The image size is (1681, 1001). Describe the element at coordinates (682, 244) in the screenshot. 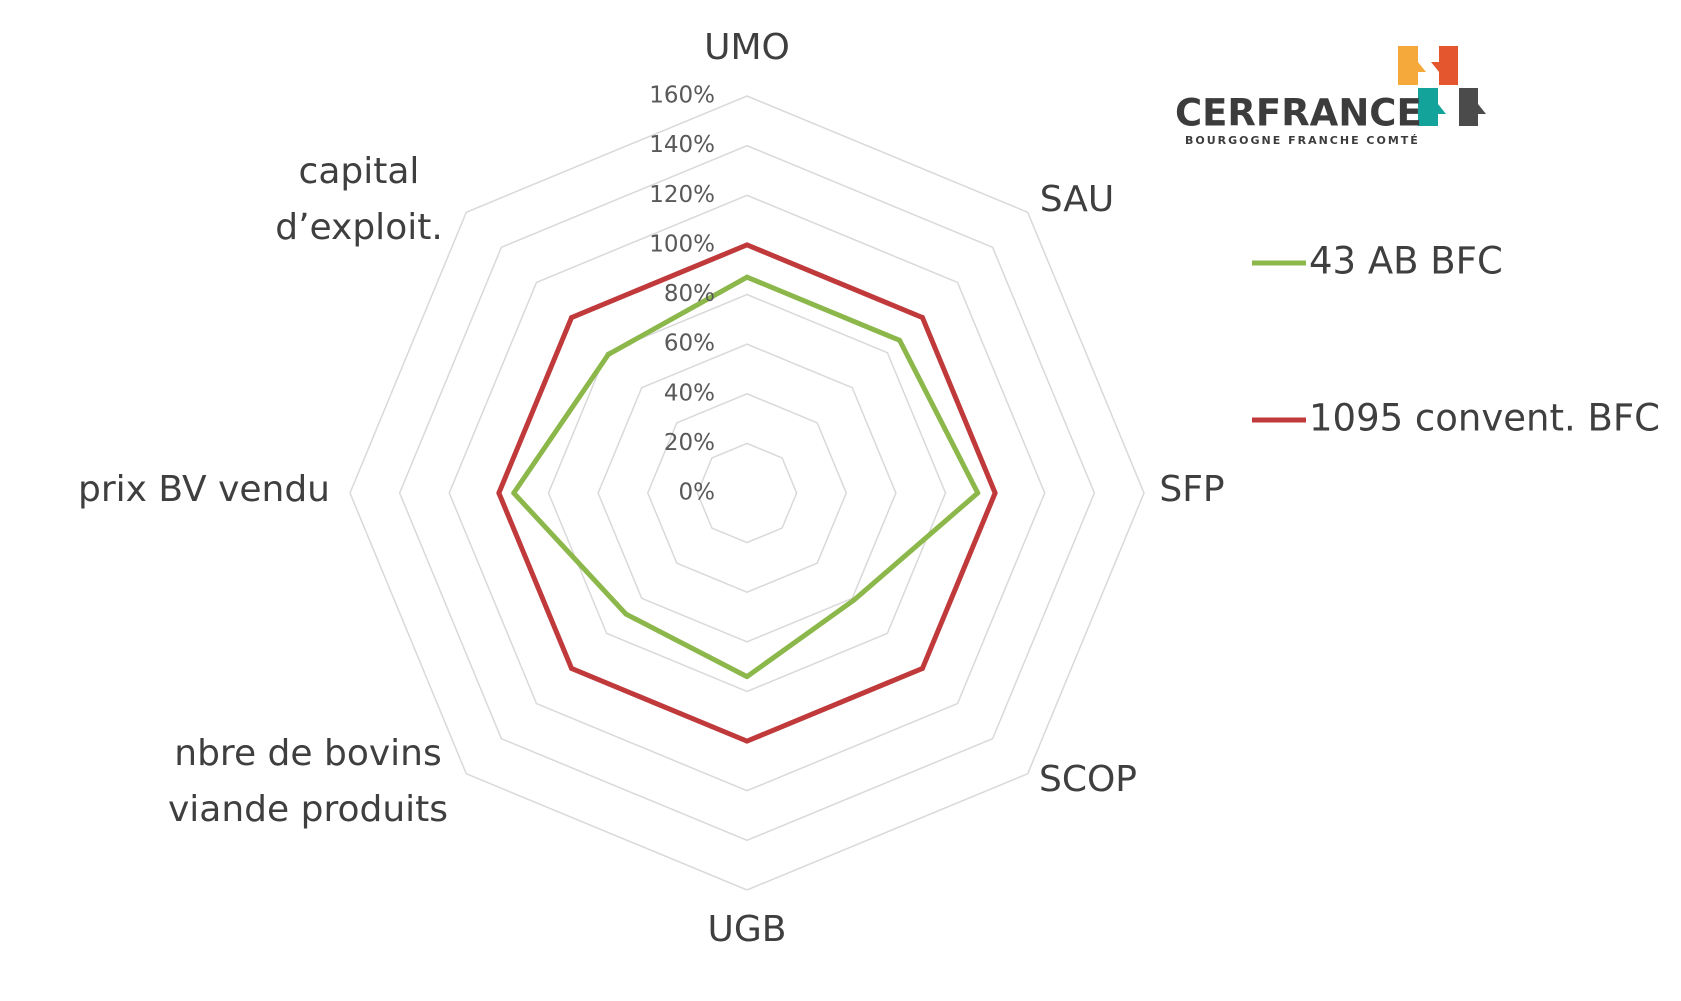

I see `tick-label: 100%` at that location.